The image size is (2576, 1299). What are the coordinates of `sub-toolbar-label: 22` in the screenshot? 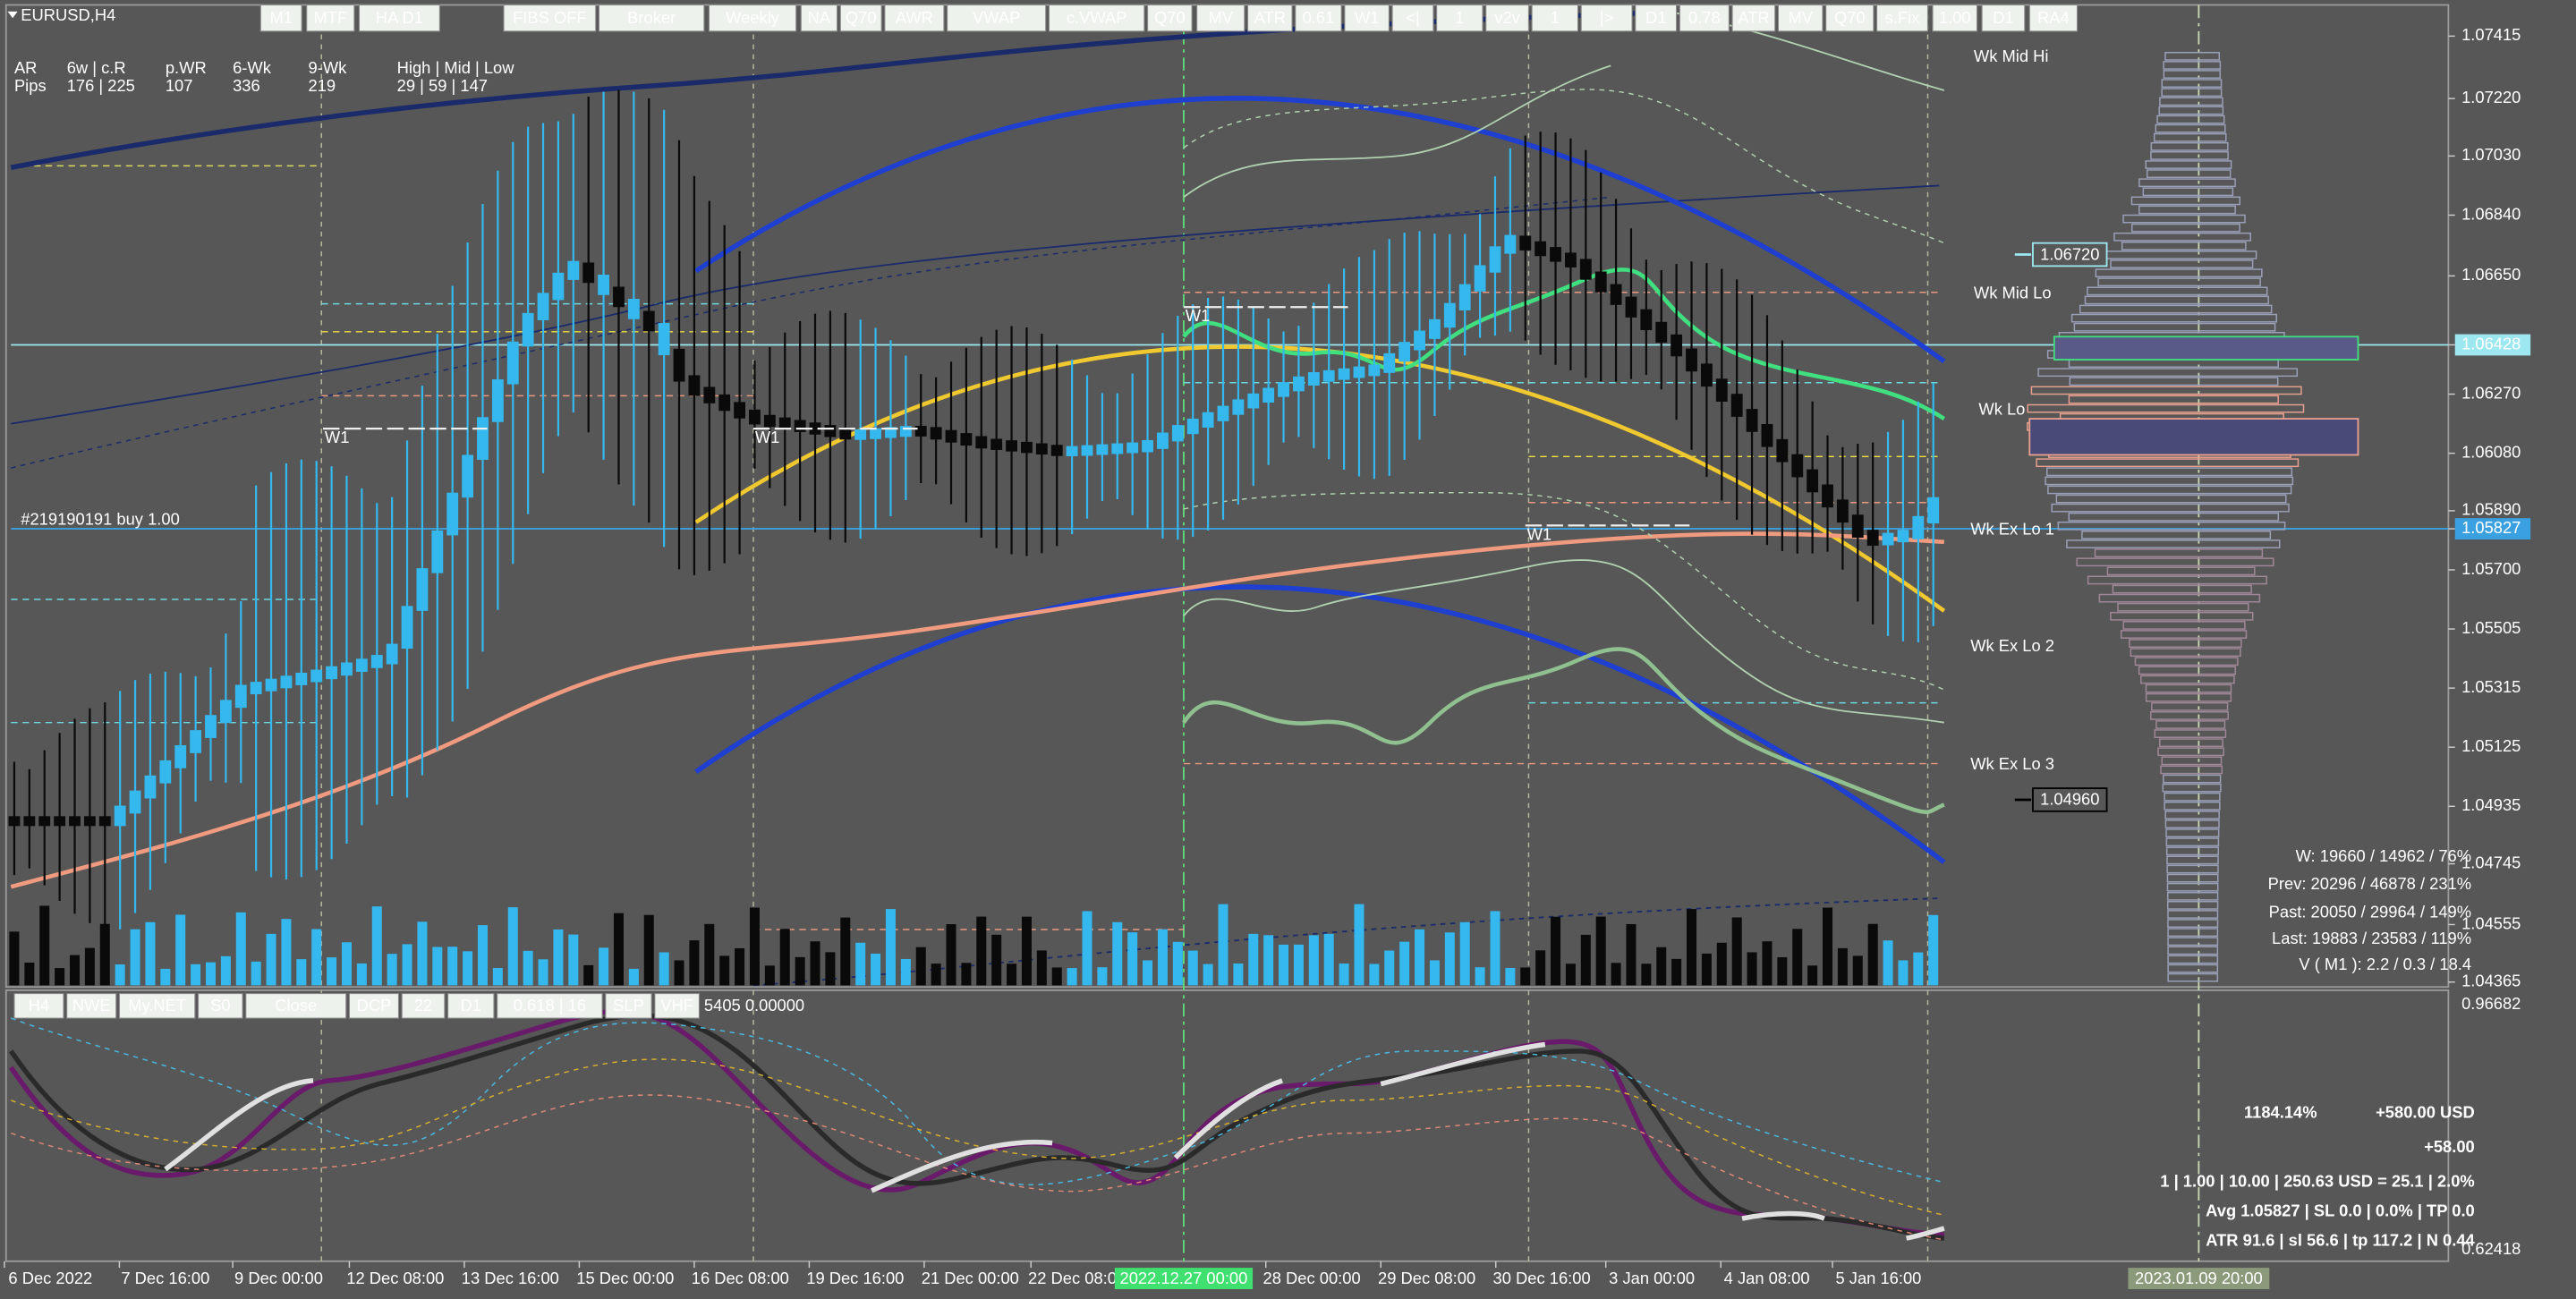 It's located at (423, 1005).